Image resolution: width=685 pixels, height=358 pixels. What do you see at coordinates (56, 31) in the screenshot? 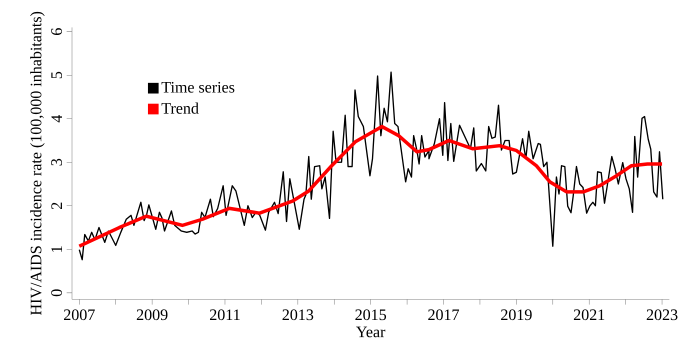
I see `y-tick-label: 6` at bounding box center [56, 31].